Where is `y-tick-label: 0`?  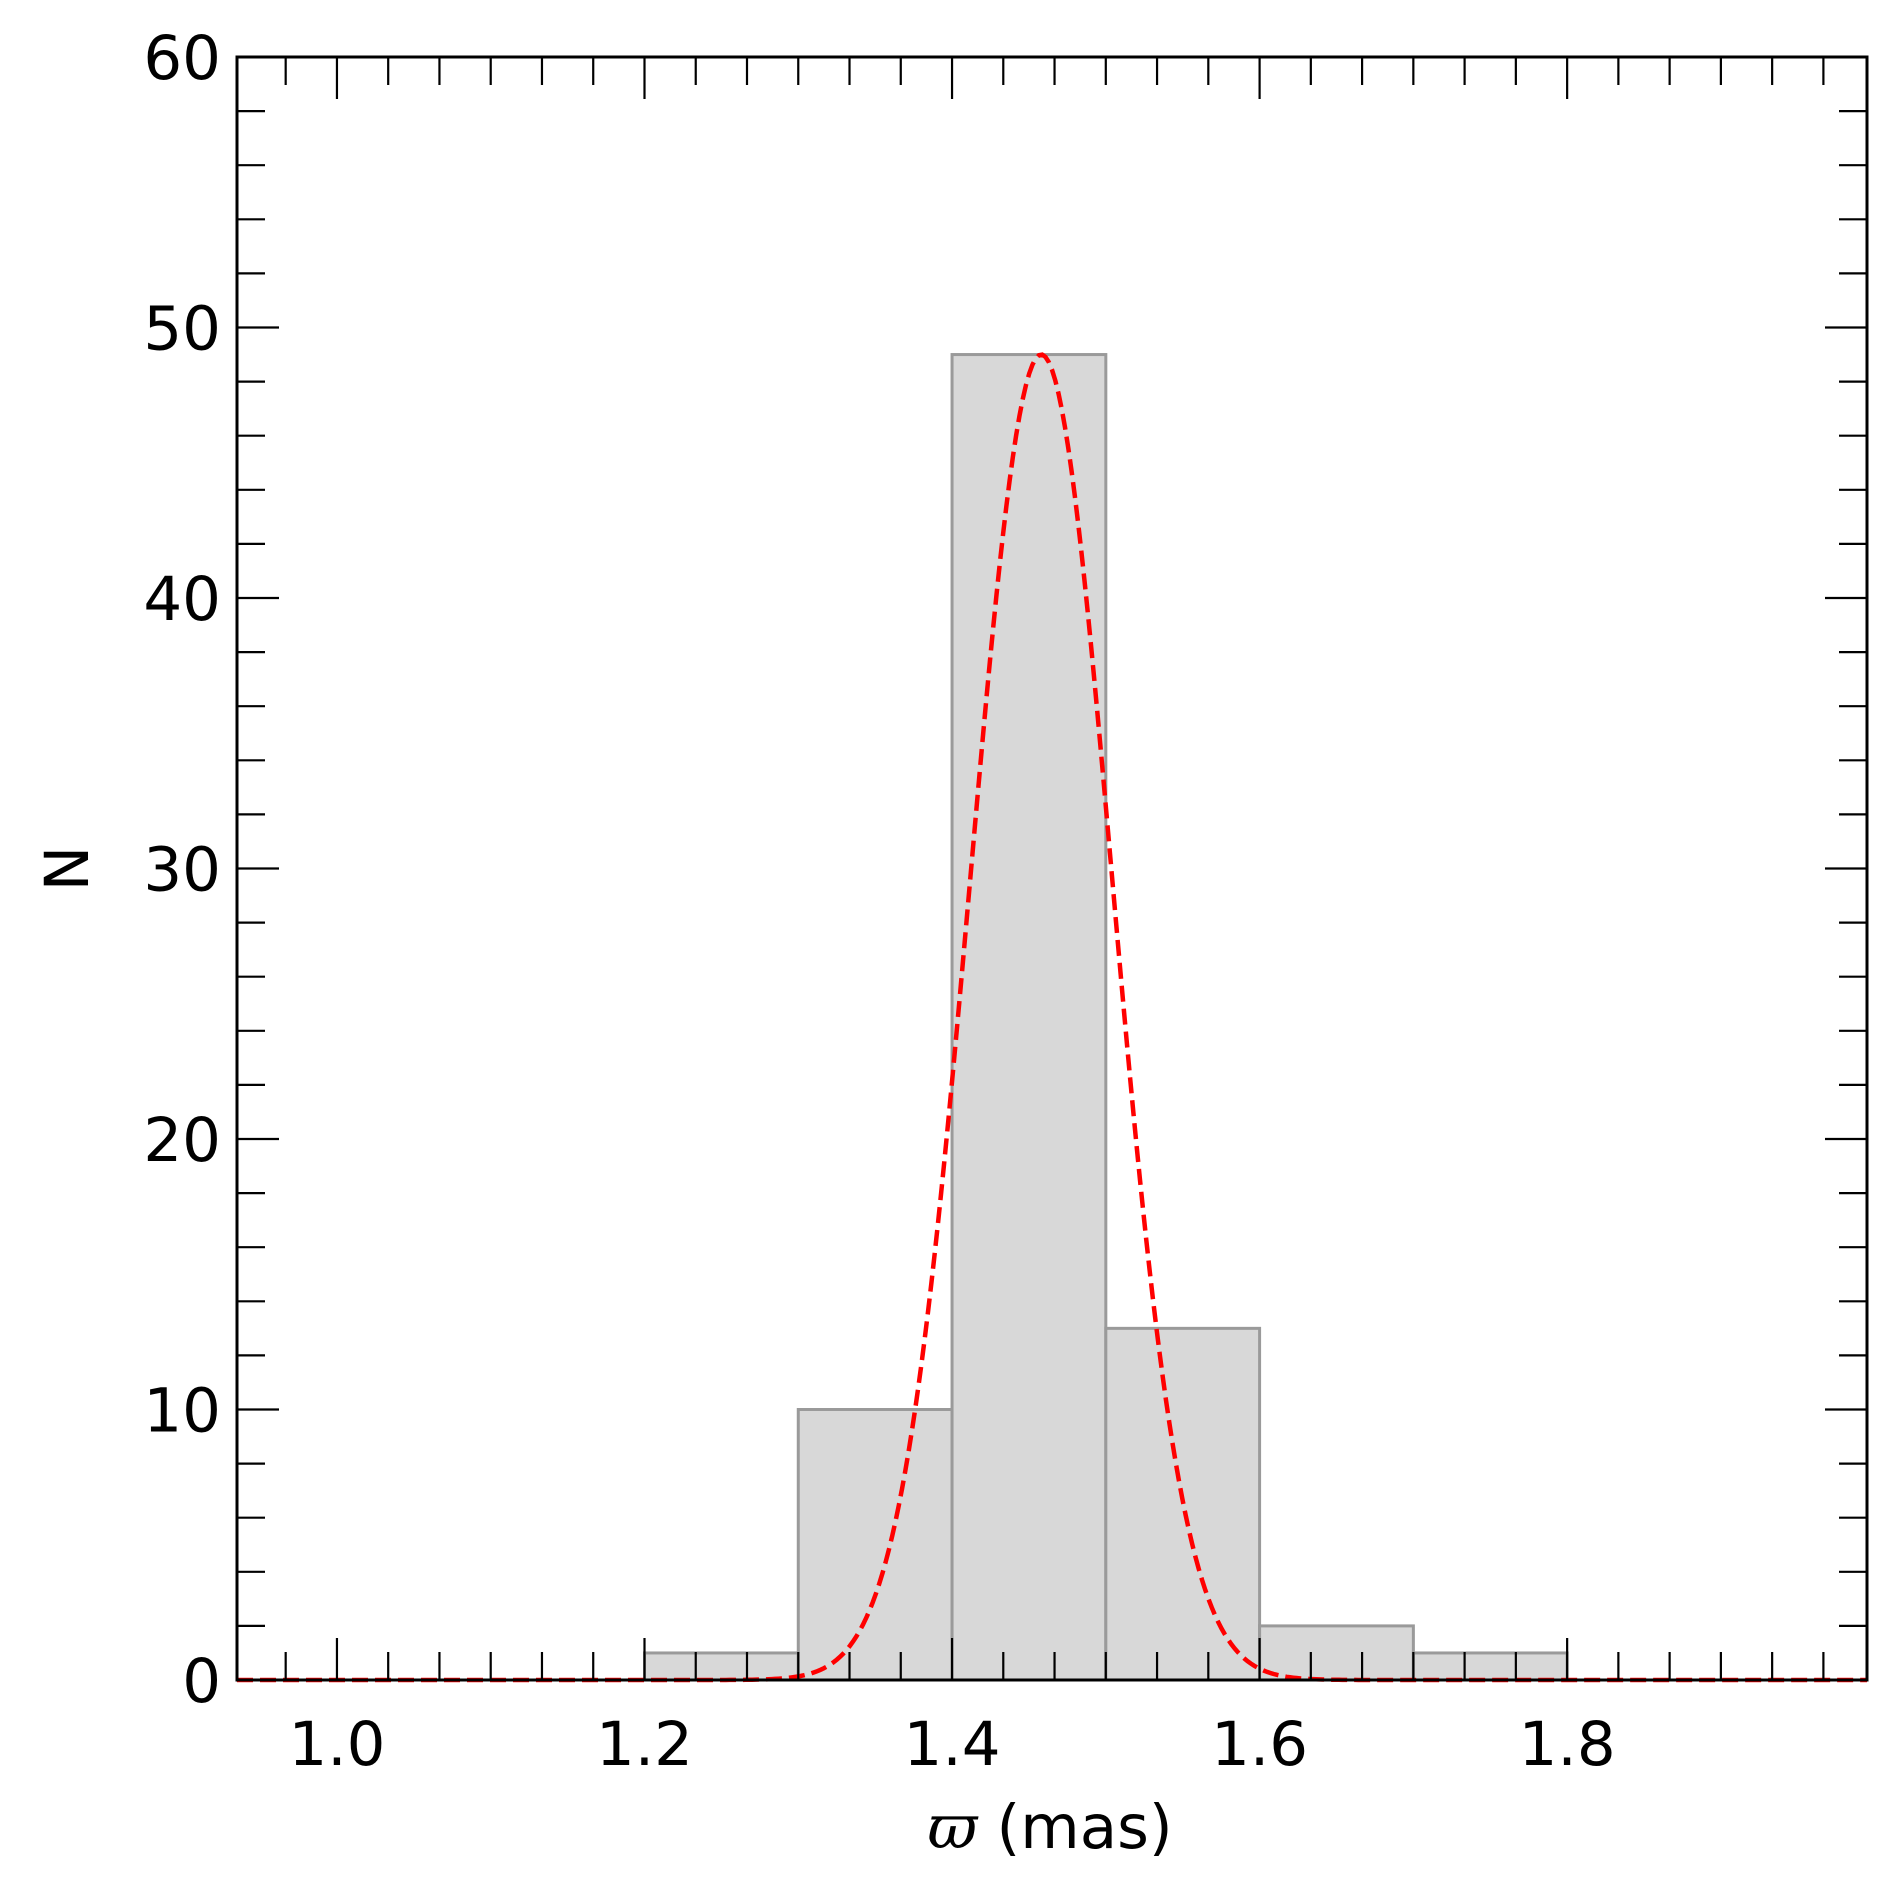 y-tick-label: 0 is located at coordinates (201, 1681).